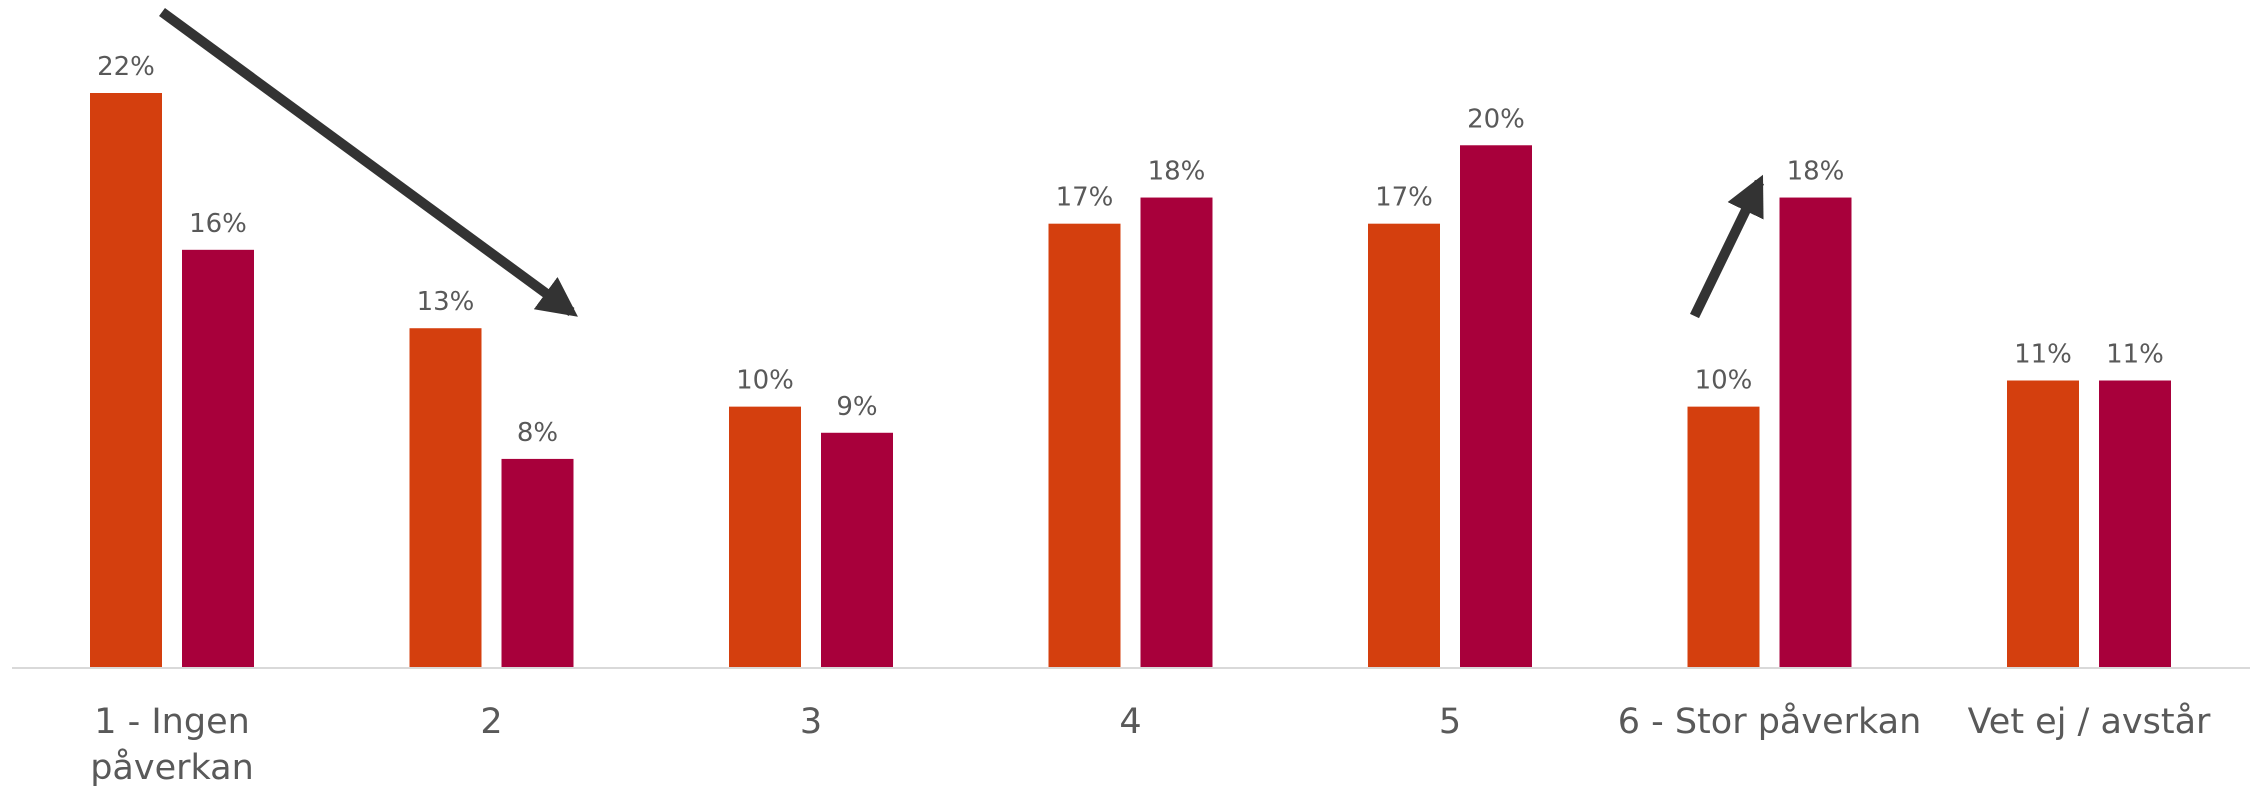 The height and width of the screenshot is (794, 2257). What do you see at coordinates (856, 407) in the screenshot?
I see `data-label-series2-cat3: 9%` at bounding box center [856, 407].